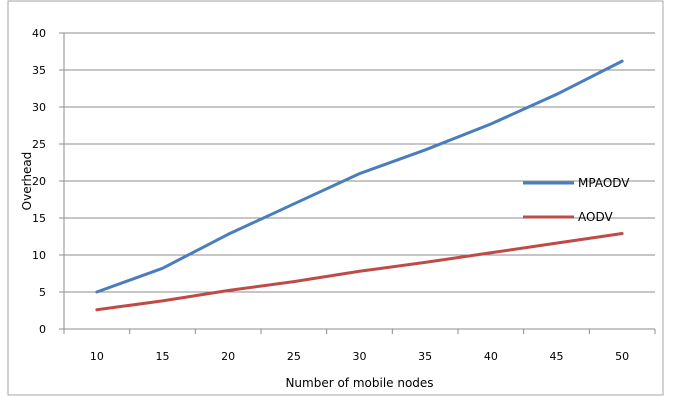 This screenshot has width=673, height=396. I want to click on x-tick-label: 30, so click(360, 356).